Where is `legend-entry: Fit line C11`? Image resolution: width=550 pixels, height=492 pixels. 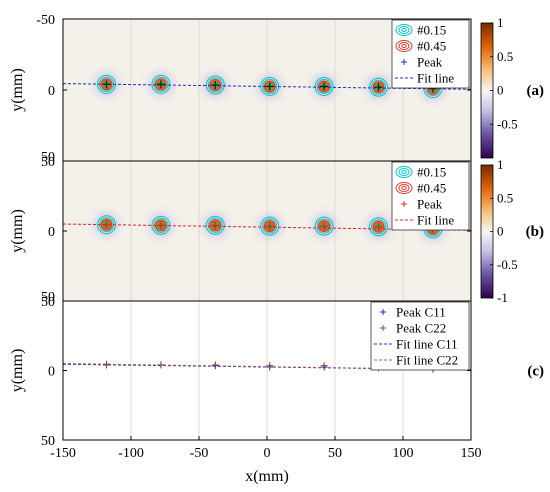
legend-entry: Fit line C11 is located at coordinates (427, 344).